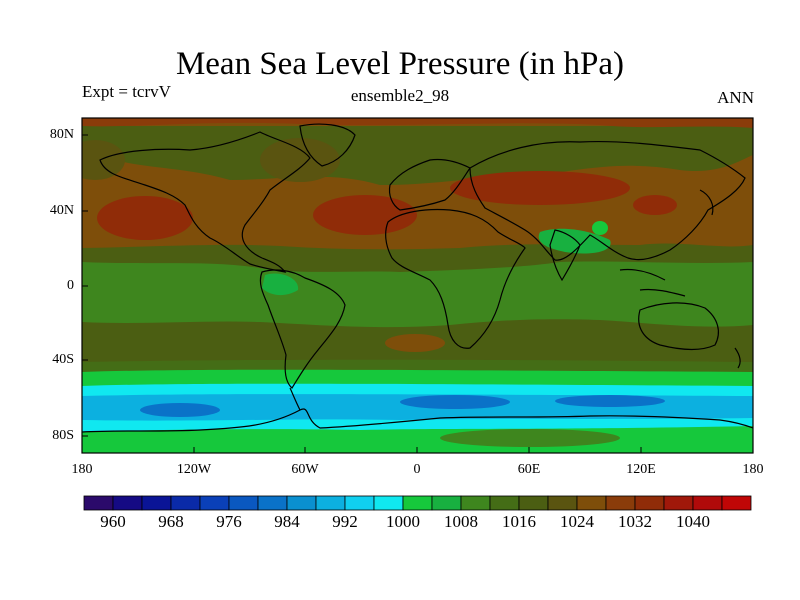 This screenshot has height=600, width=800. What do you see at coordinates (403, 521) in the screenshot?
I see `colorbar-label: 1000` at bounding box center [403, 521].